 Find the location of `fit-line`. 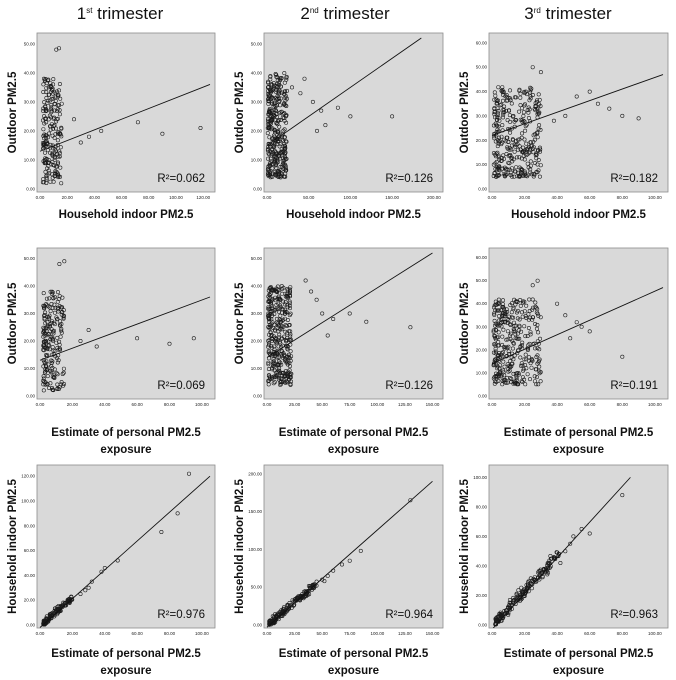

fit-line is located at coordinates (349, 554).